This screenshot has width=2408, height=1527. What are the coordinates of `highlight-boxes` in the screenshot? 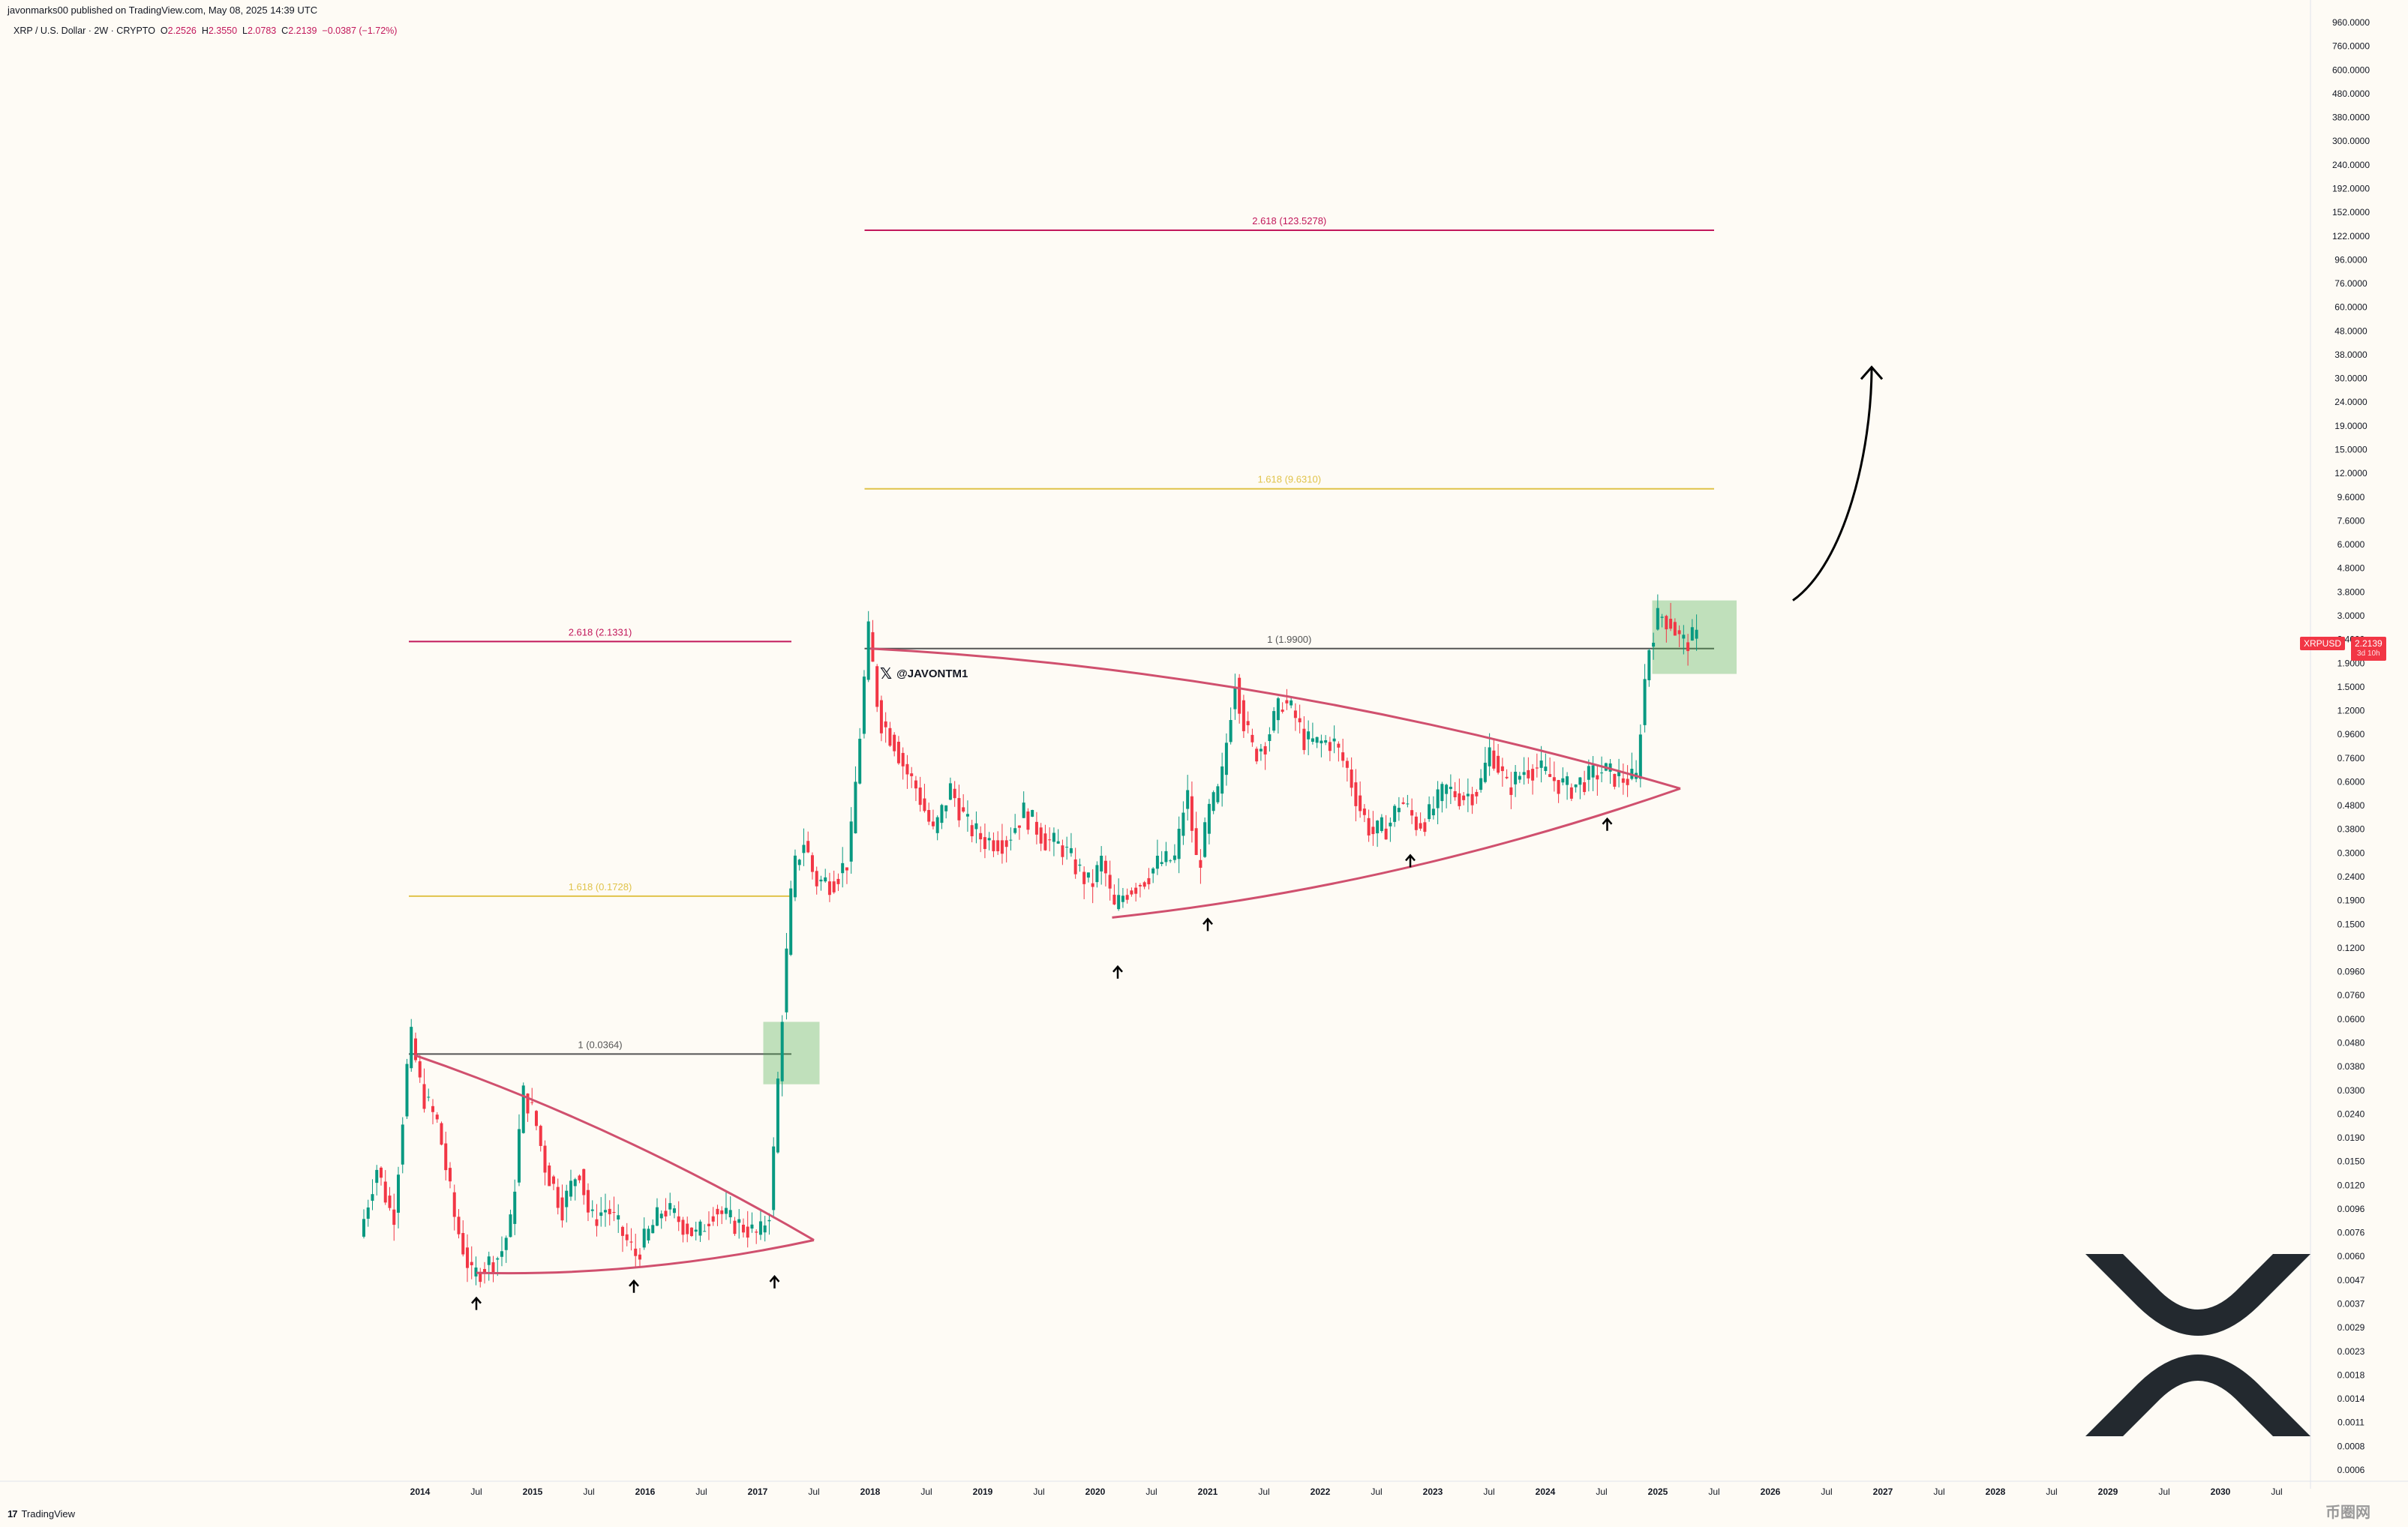 It's located at (1250, 842).